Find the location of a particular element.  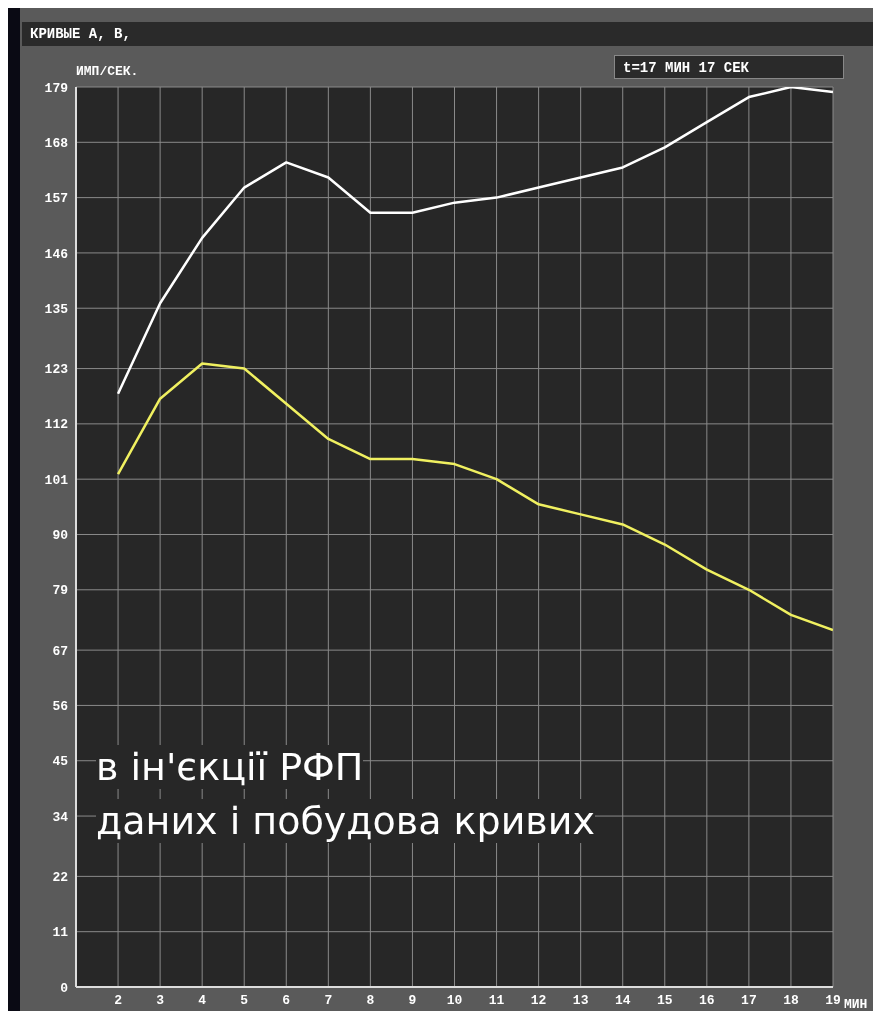

annotation: даних і побудова кривих is located at coordinates (345, 821).